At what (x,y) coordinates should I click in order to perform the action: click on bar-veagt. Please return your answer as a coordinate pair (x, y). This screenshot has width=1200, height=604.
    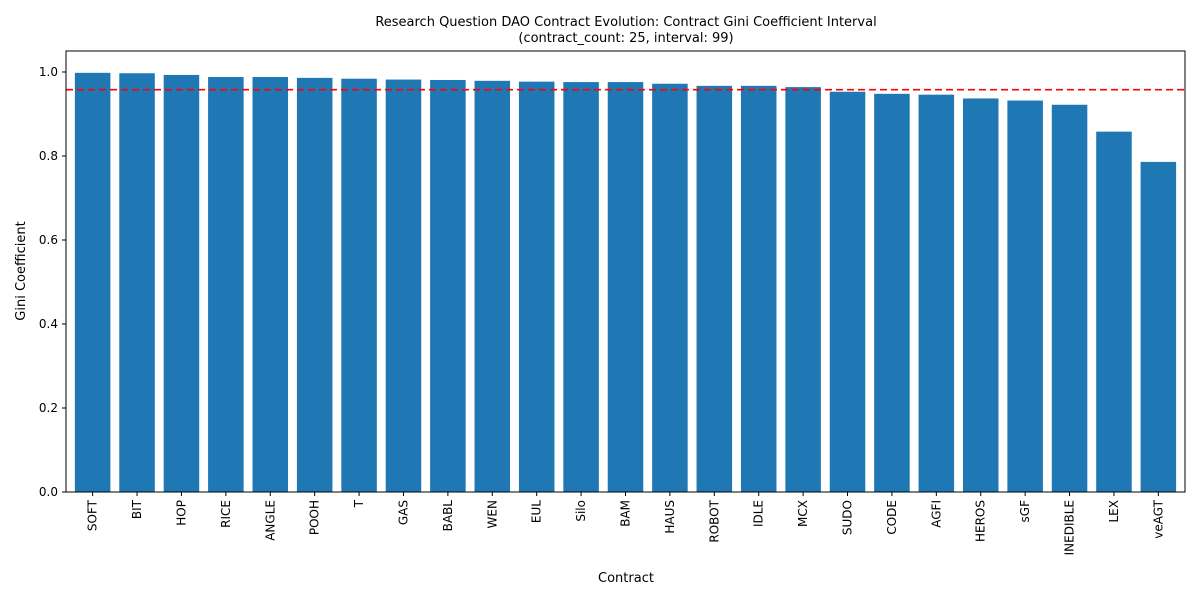
    Looking at the image, I should click on (1158, 326).